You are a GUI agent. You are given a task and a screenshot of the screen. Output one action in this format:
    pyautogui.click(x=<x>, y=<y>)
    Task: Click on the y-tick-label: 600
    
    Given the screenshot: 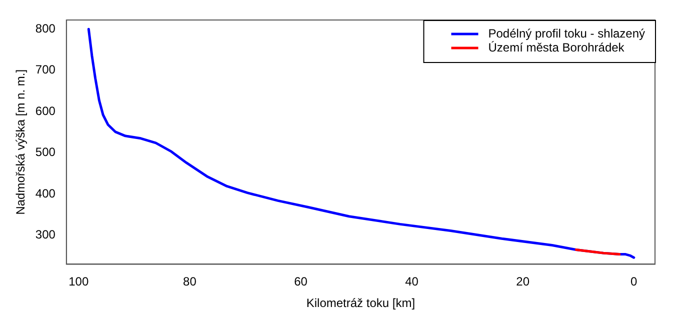 What is the action you would take?
    pyautogui.click(x=45, y=111)
    